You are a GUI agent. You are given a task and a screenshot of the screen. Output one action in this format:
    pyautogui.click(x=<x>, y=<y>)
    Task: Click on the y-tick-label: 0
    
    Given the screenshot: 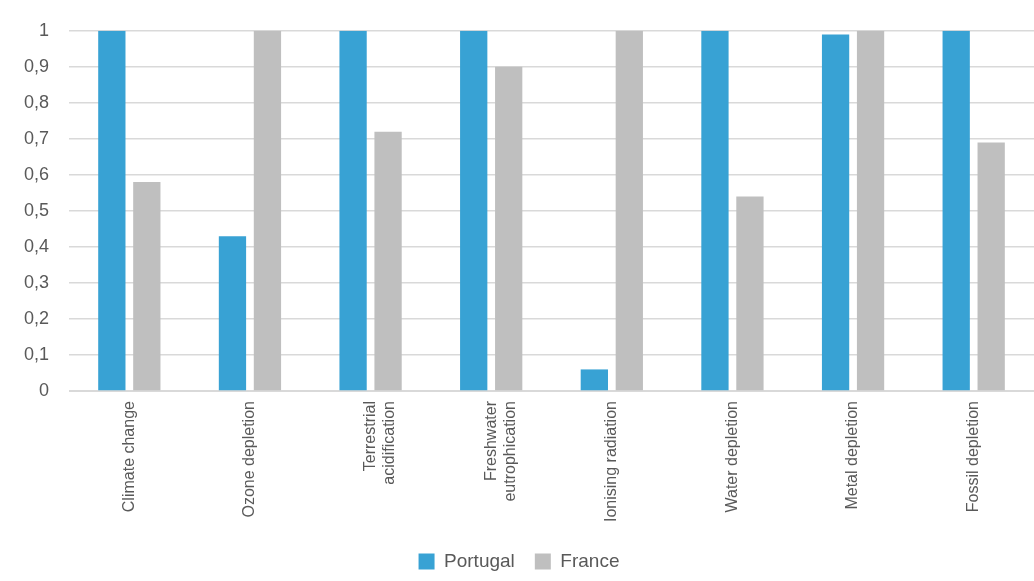 What is the action you would take?
    pyautogui.click(x=44, y=390)
    